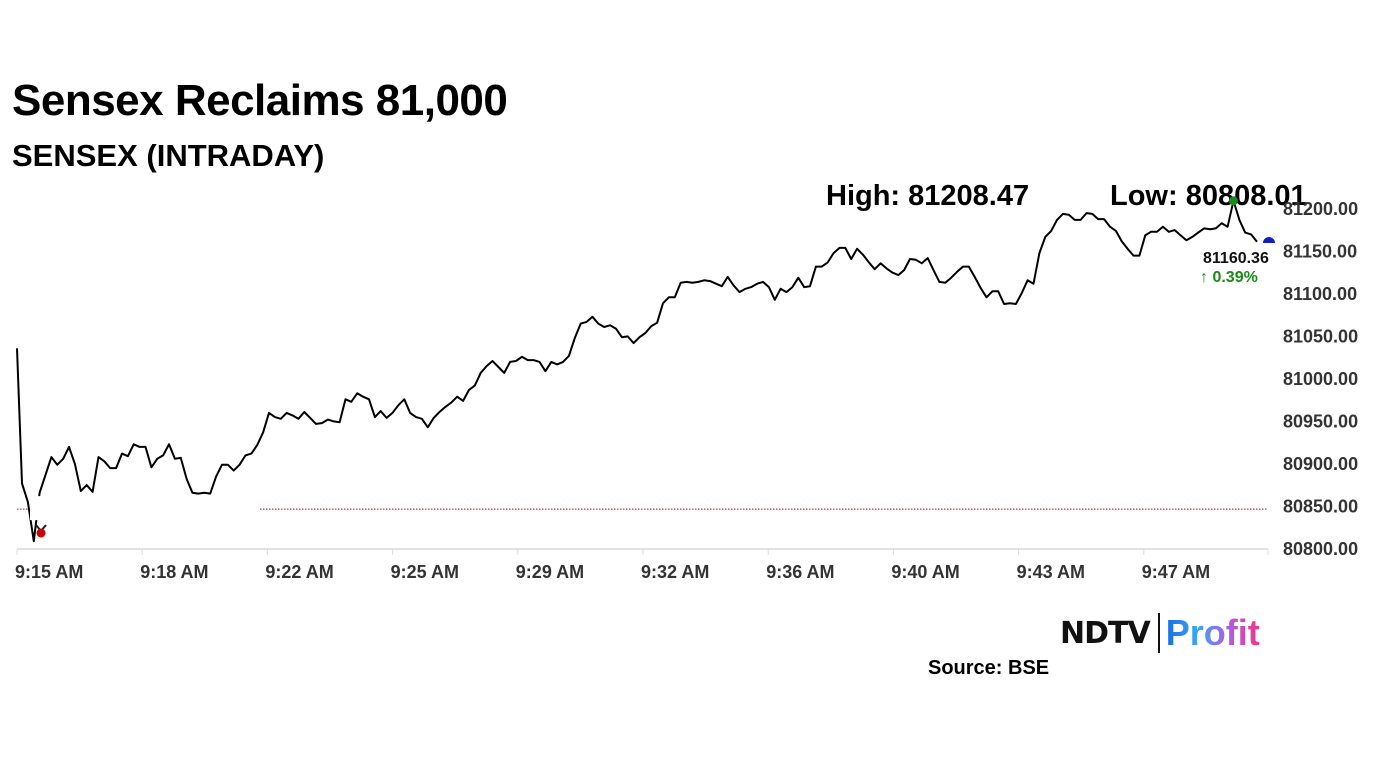  I want to click on x-tick-label: 9:18 AM, so click(174, 572).